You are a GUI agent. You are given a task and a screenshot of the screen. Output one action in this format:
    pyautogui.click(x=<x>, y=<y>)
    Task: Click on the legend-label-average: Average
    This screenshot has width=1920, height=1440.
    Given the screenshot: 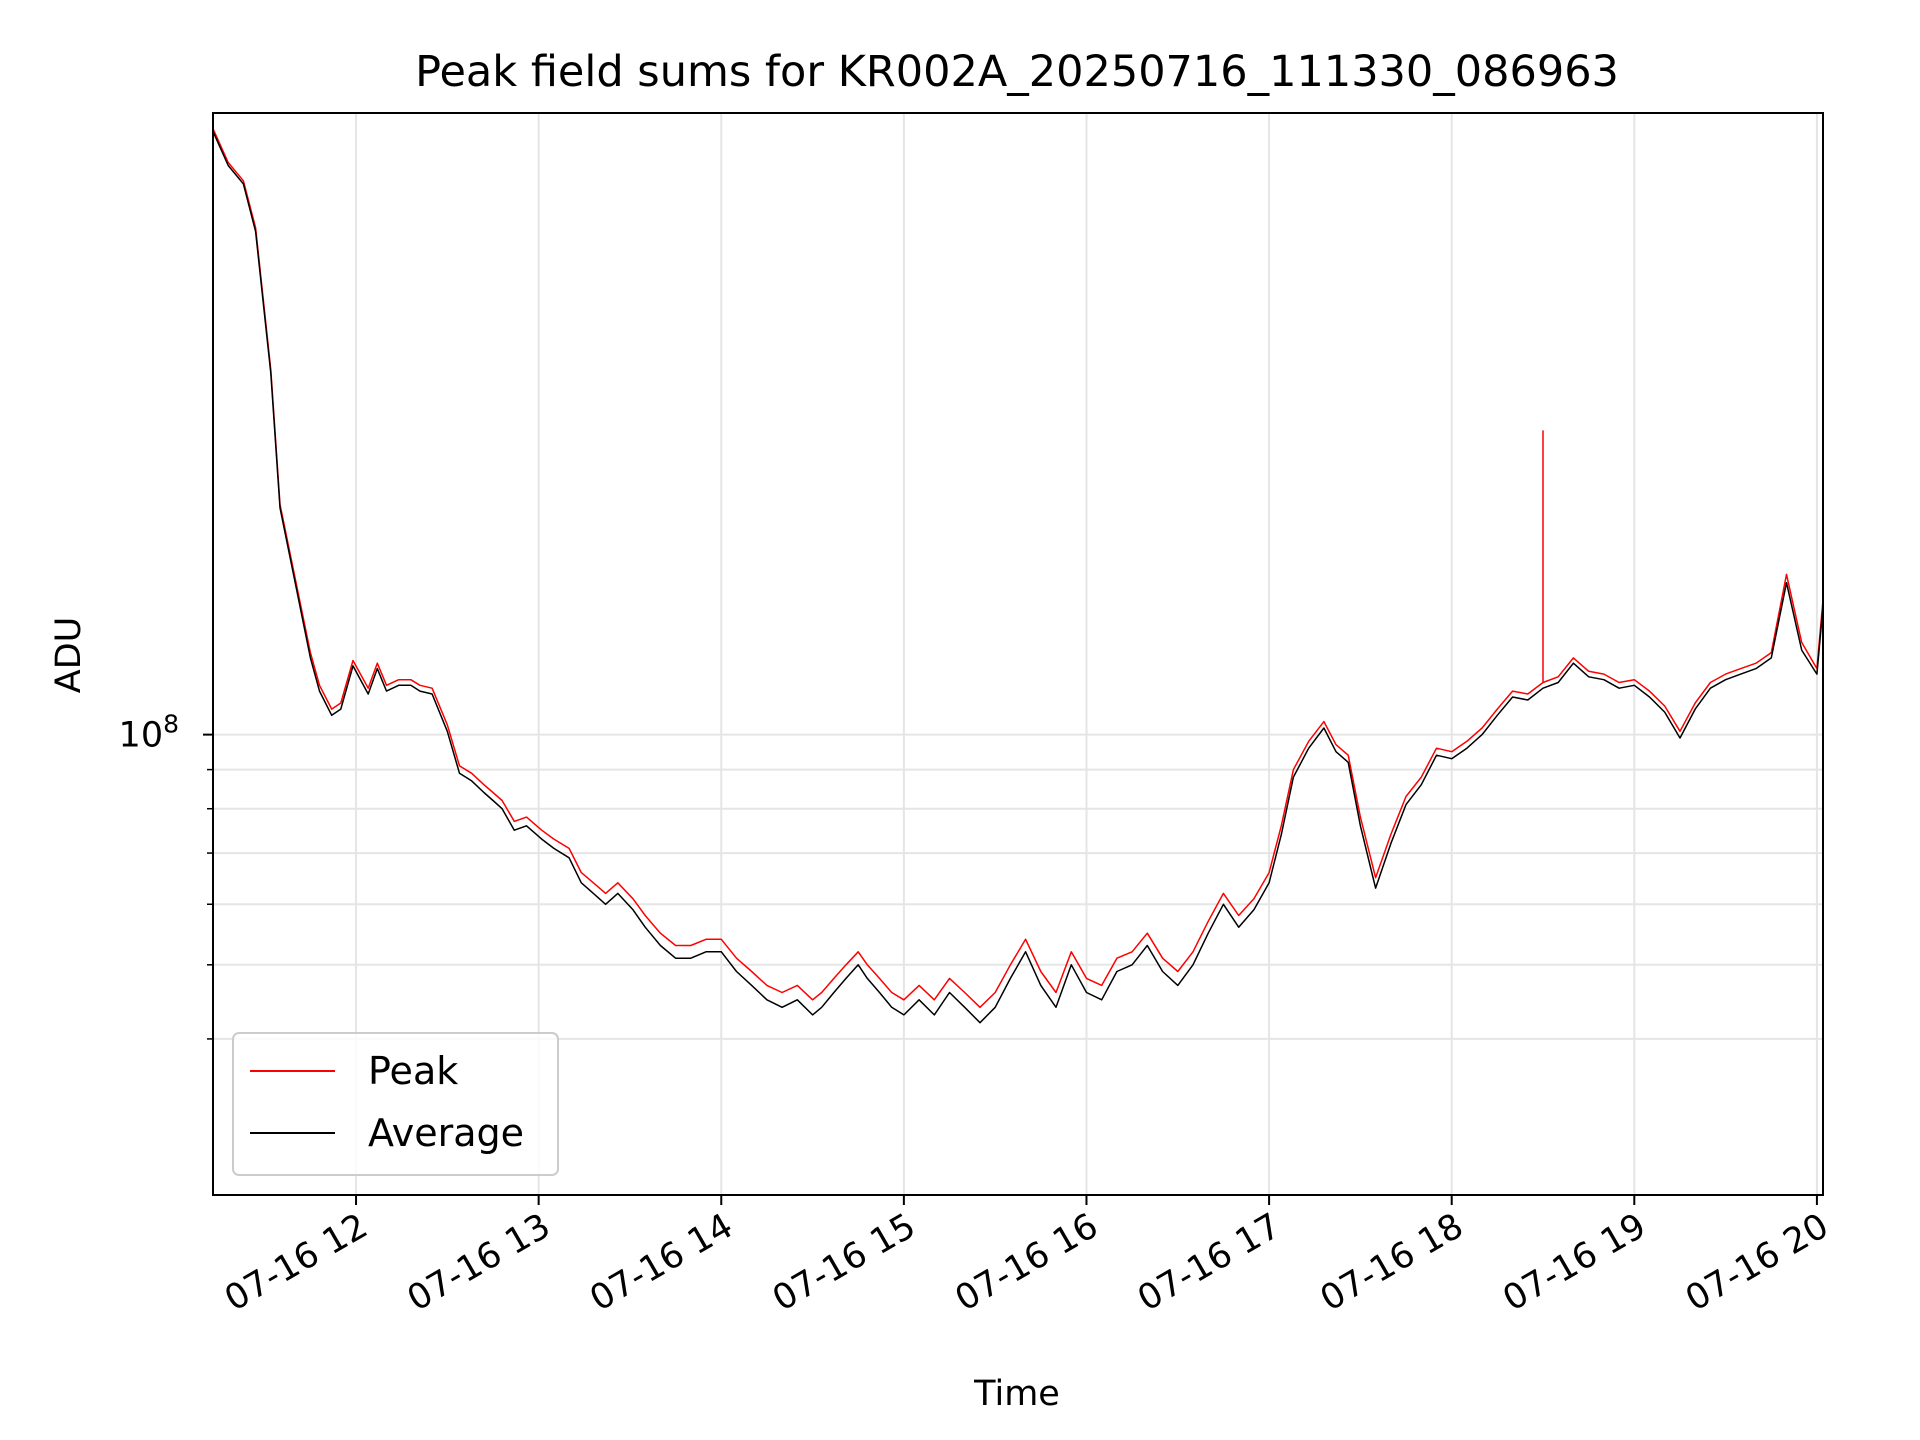 What is the action you would take?
    pyautogui.click(x=446, y=1133)
    